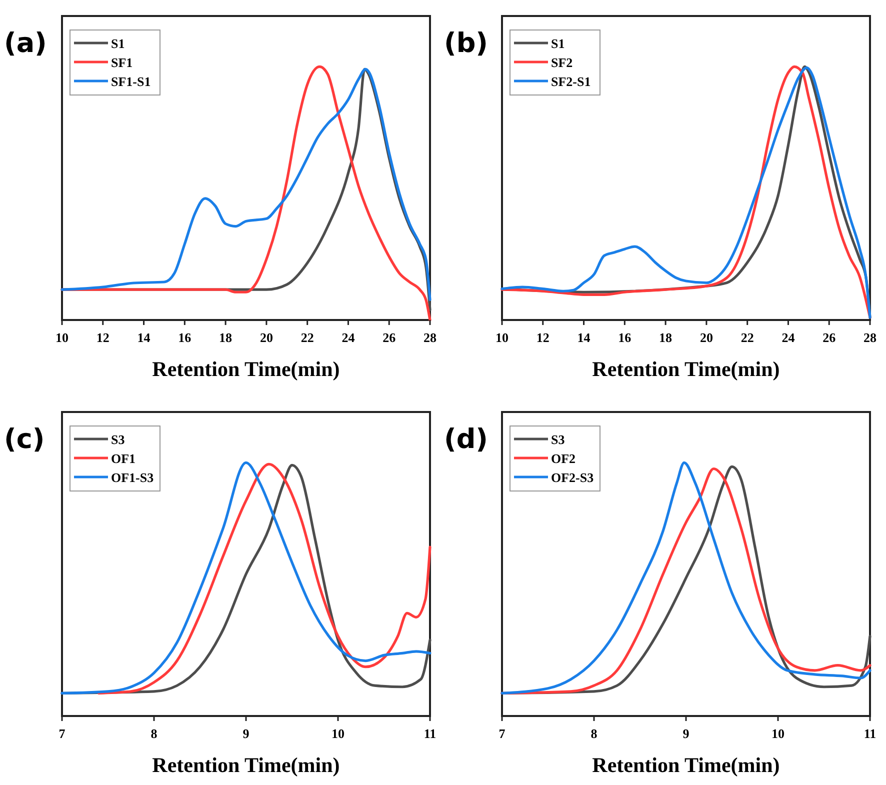 Image resolution: width=886 pixels, height=785 pixels. Describe the element at coordinates (466, 43) in the screenshot. I see `chart-title: (b)` at that location.